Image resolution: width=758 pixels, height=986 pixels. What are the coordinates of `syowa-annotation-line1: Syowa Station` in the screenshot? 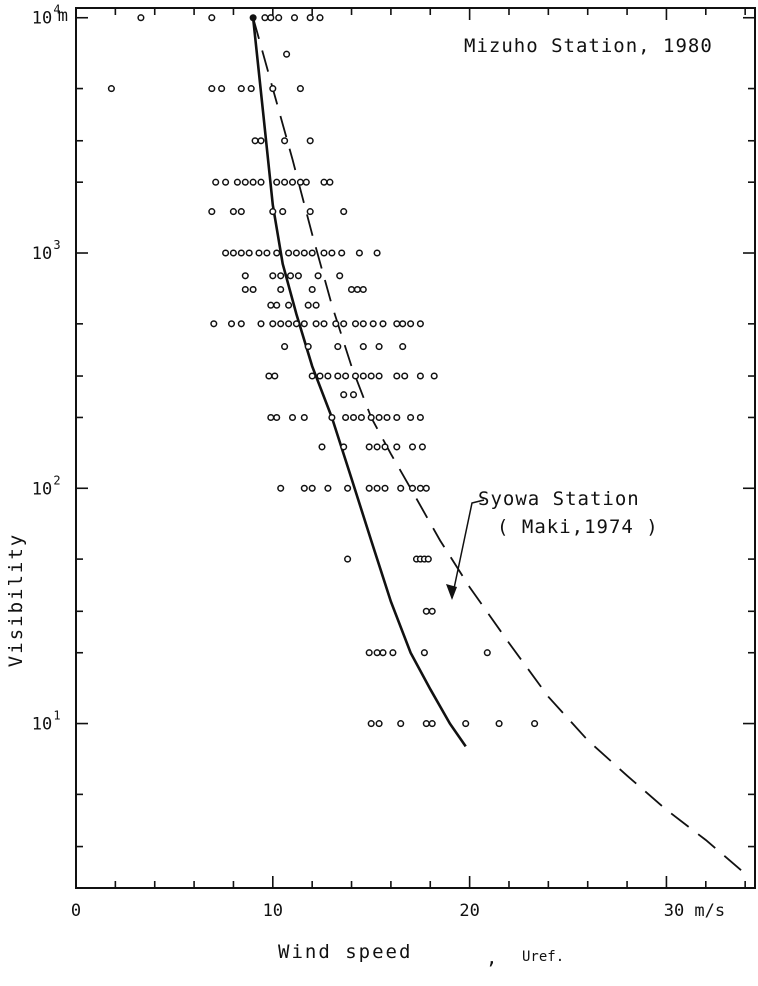 It's located at (559, 499).